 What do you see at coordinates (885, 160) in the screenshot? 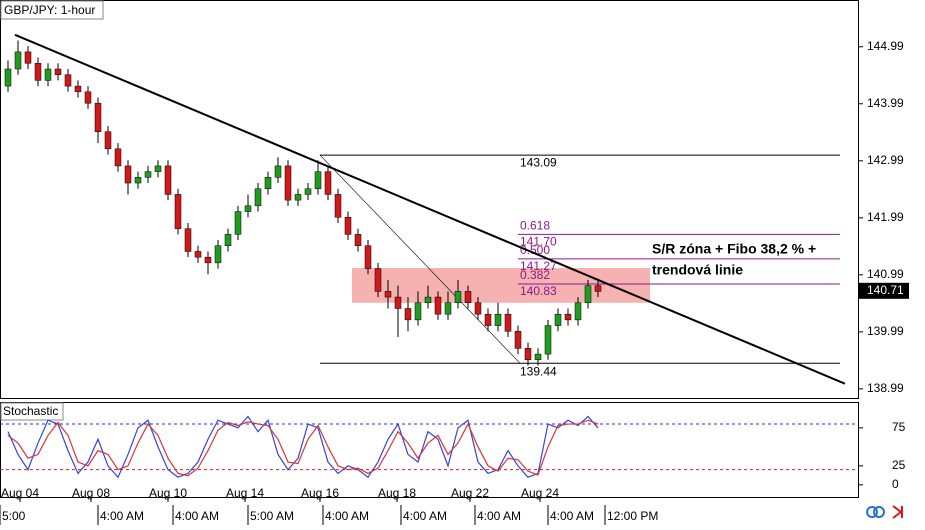
I see `y-tick-label: 142.99` at bounding box center [885, 160].